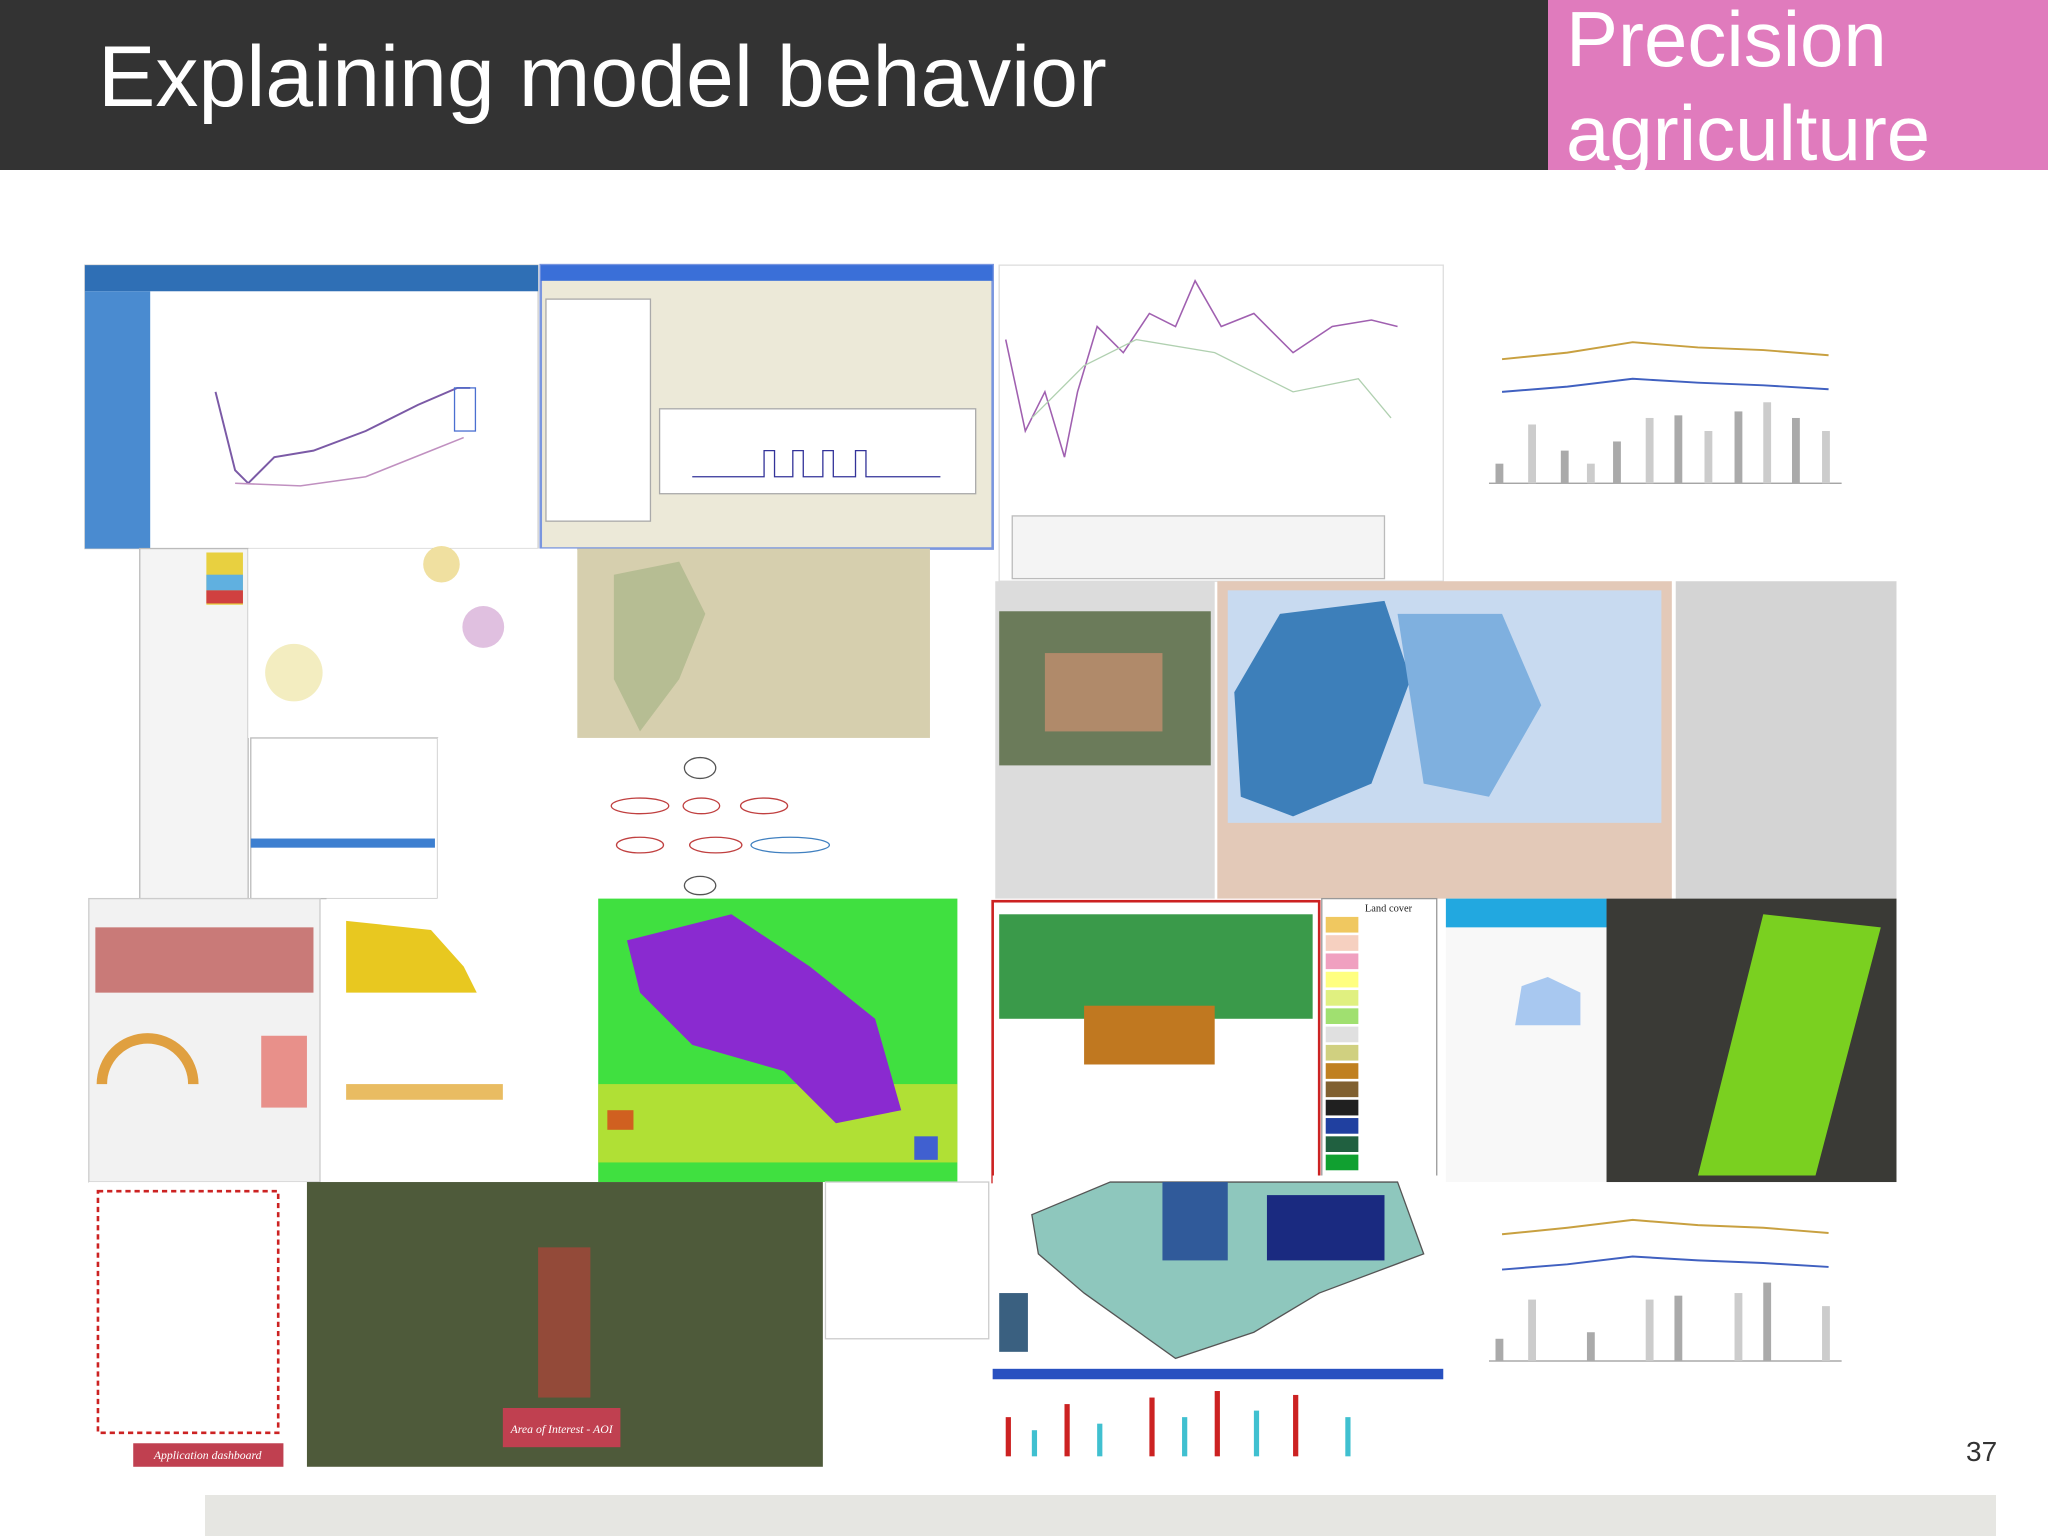 Image resolution: width=2048 pixels, height=1536 pixels. I want to click on dialog-screenshot, so click(766, 406).